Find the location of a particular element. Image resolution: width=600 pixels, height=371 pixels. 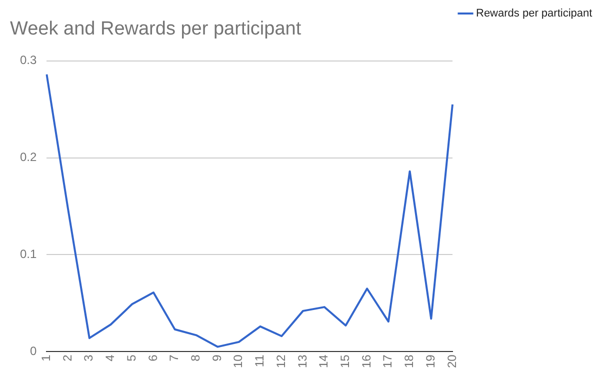

y-tick-label: 0.2 is located at coordinates (28, 157).